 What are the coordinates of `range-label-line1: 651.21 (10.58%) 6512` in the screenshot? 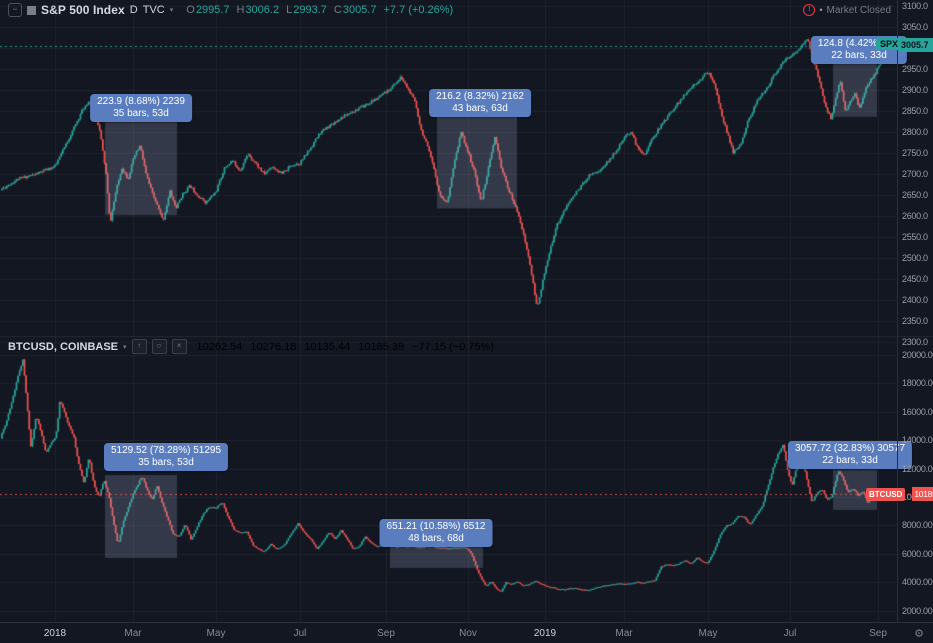 It's located at (436, 526).